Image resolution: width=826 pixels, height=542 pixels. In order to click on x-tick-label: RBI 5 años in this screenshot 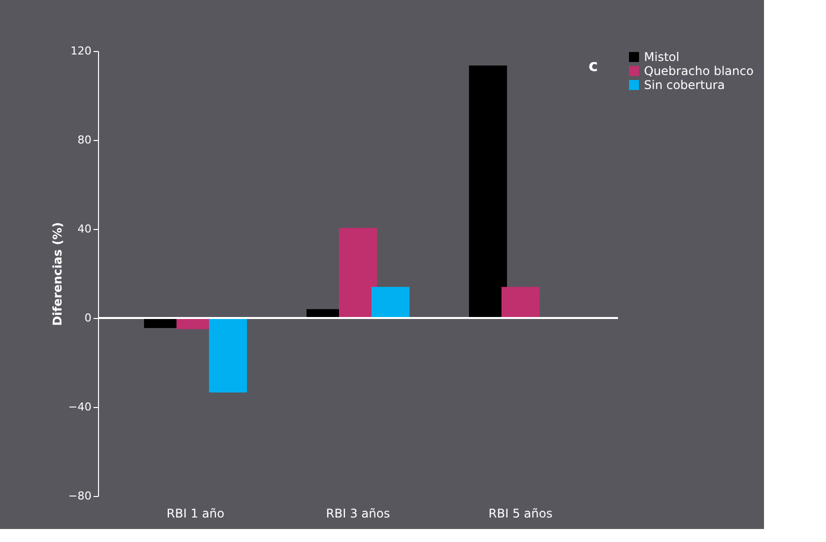, I will do `click(520, 513)`.